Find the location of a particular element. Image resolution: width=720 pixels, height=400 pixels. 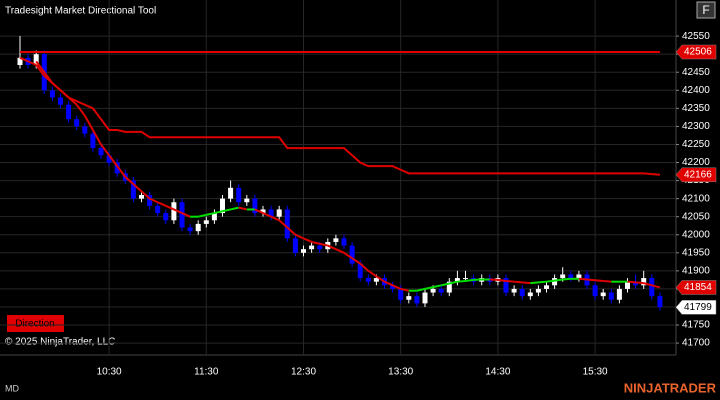

y-tick-label: 42300 is located at coordinates (696, 126).